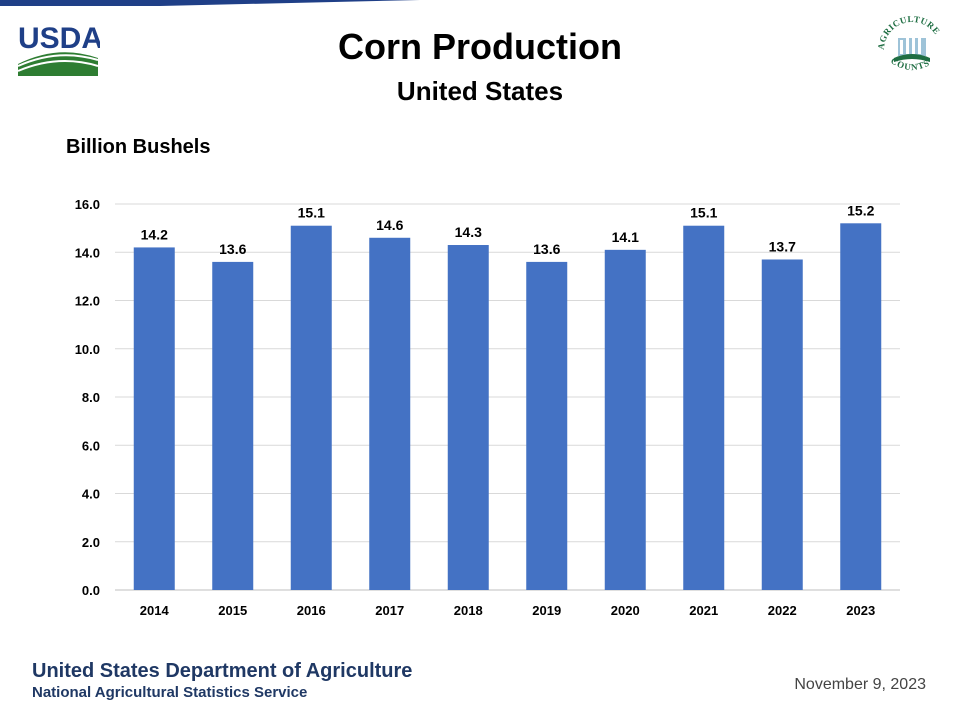  What do you see at coordinates (91, 445) in the screenshot?
I see `y-tick-label: 6.0` at bounding box center [91, 445].